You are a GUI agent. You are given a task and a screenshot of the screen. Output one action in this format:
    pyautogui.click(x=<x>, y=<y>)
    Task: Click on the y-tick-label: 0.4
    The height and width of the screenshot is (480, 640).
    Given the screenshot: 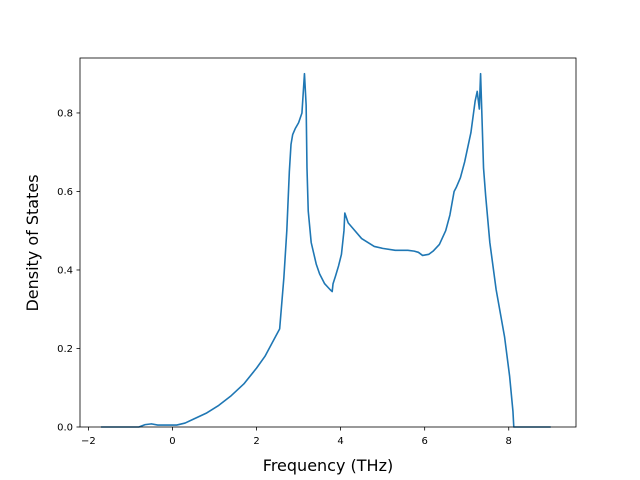 What is the action you would take?
    pyautogui.click(x=65, y=270)
    